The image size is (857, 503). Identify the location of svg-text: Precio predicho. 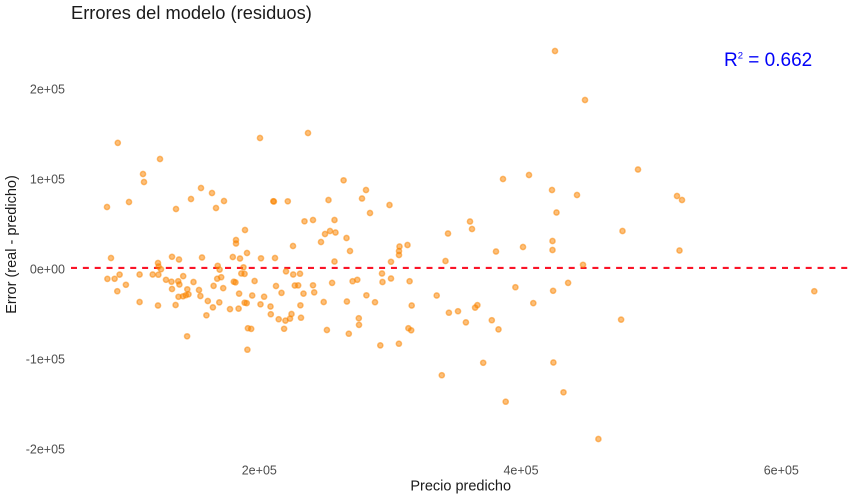
(460, 487).